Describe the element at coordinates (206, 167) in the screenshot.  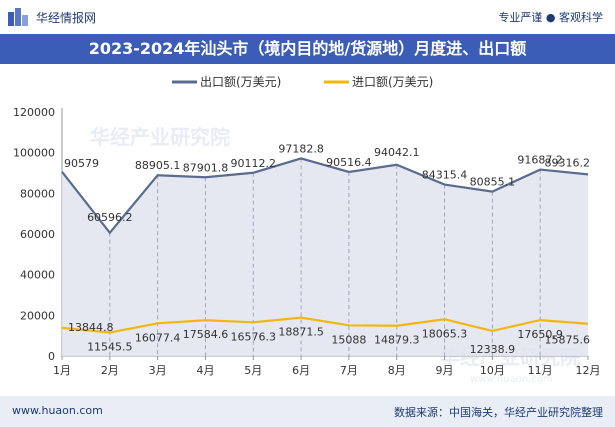
I see `export-data-label: 87901.8` at that location.